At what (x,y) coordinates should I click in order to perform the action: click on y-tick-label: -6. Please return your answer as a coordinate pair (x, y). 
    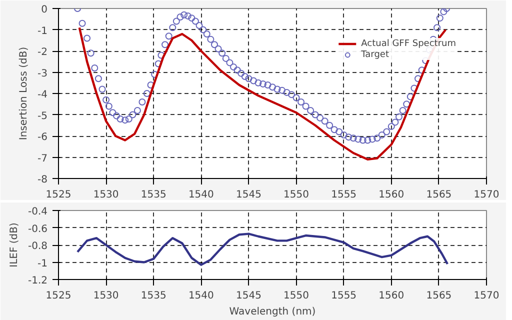
    Looking at the image, I should click on (43, 137).